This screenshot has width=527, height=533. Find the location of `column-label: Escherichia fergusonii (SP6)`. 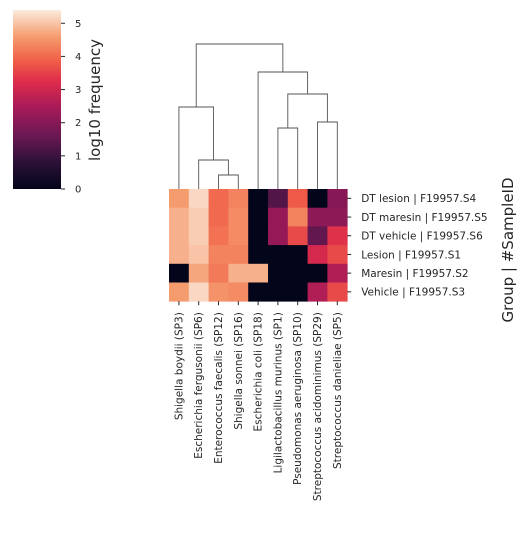

column-label: Escherichia fergusonii (SP6) is located at coordinates (199, 385).